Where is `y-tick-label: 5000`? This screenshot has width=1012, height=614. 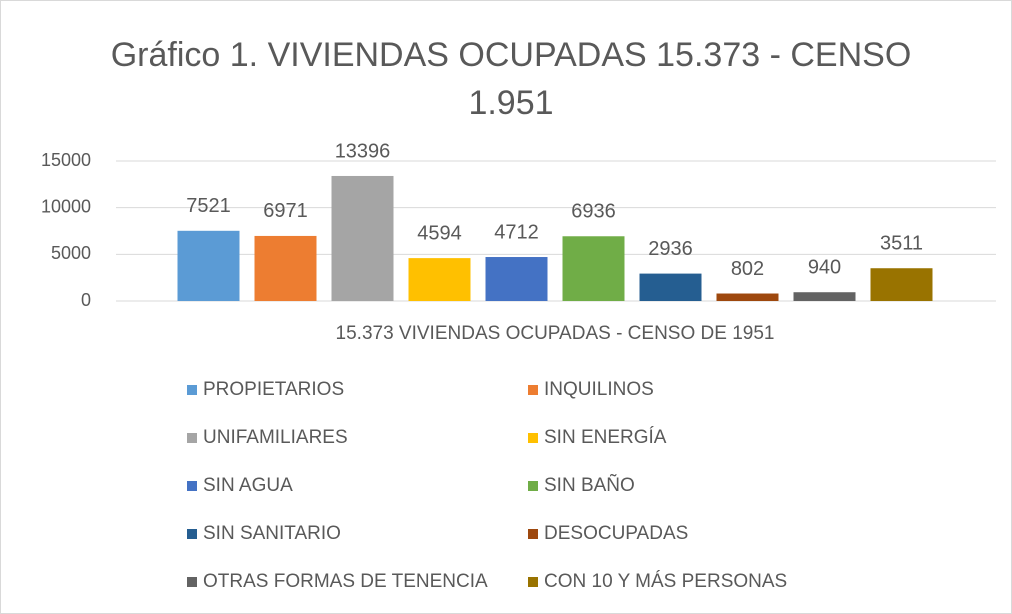
y-tick-label: 5000 is located at coordinates (71, 253).